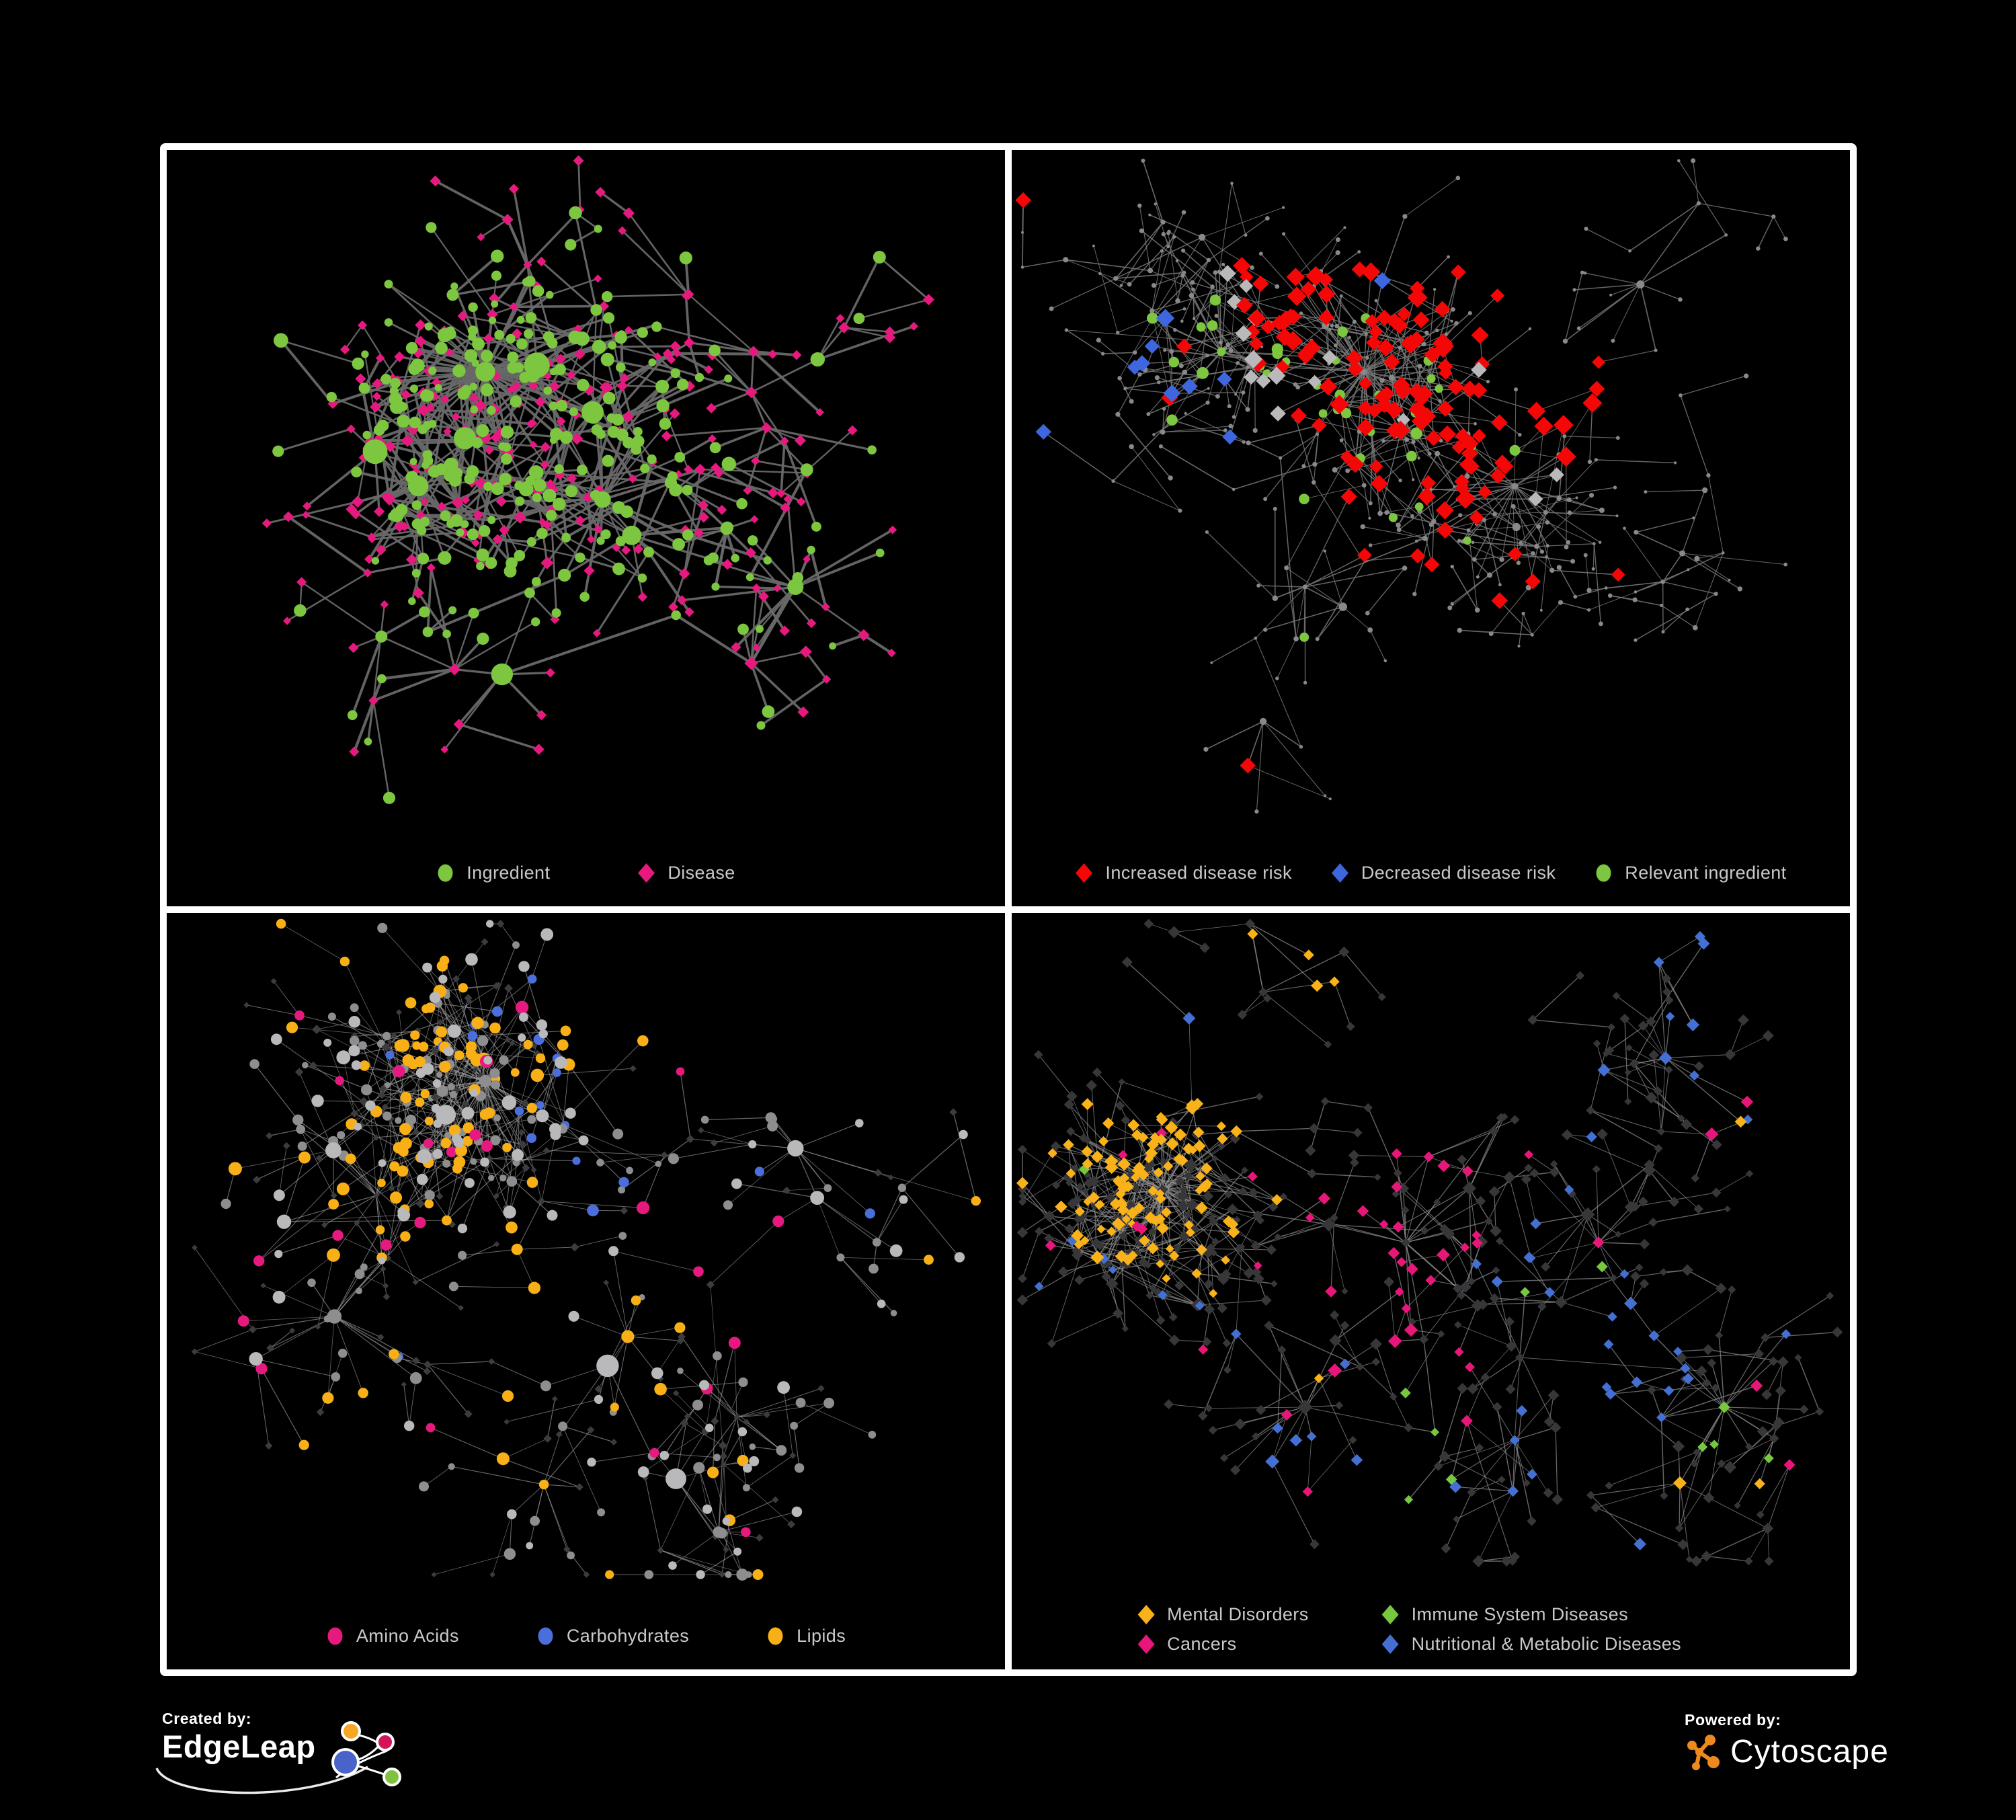  I want to click on ingredient-disease-network-graph, so click(597, 479).